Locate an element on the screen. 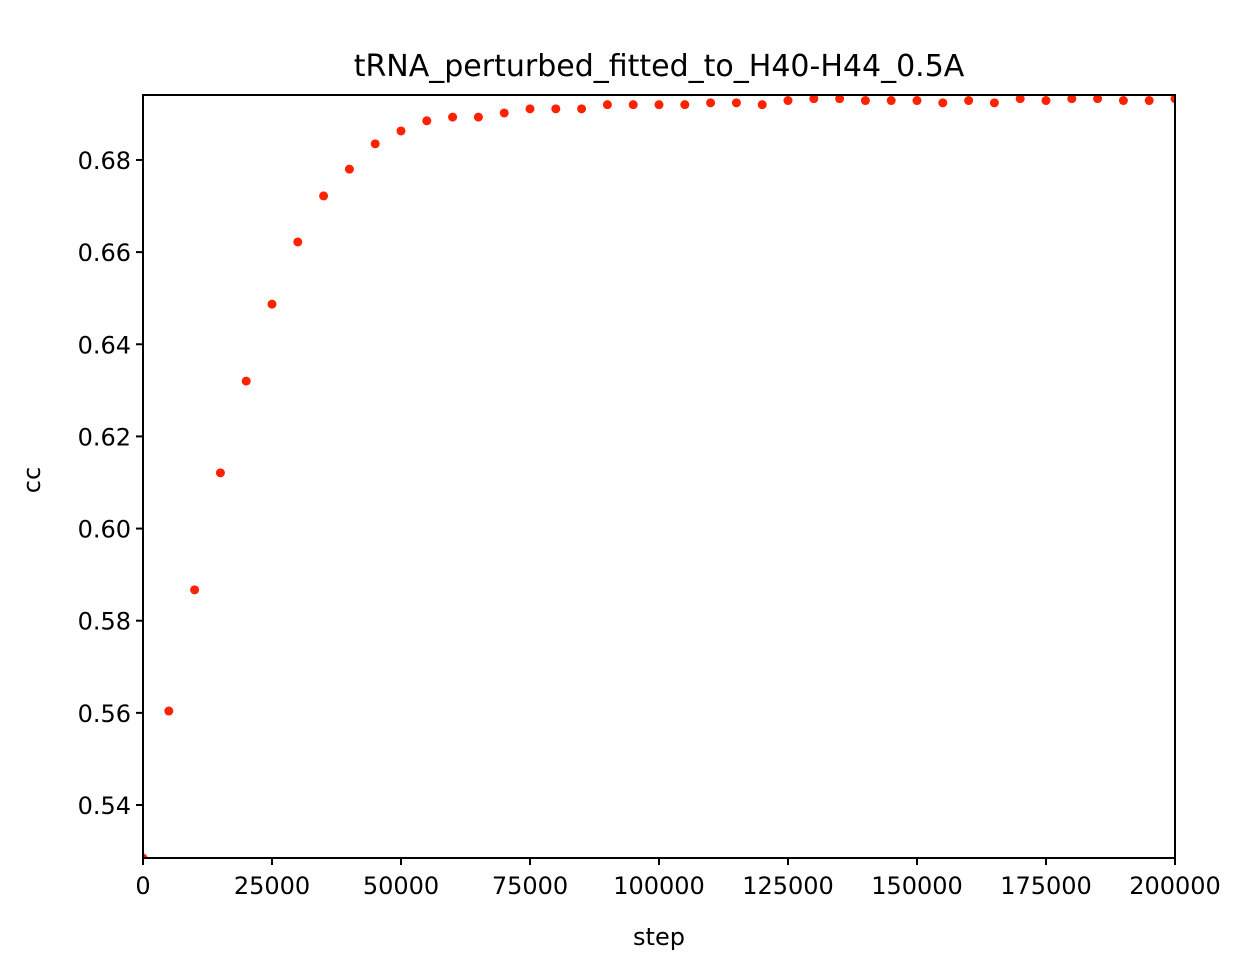 This screenshot has height=965, width=1246. y-tick-label: 0.66 is located at coordinates (104, 253).